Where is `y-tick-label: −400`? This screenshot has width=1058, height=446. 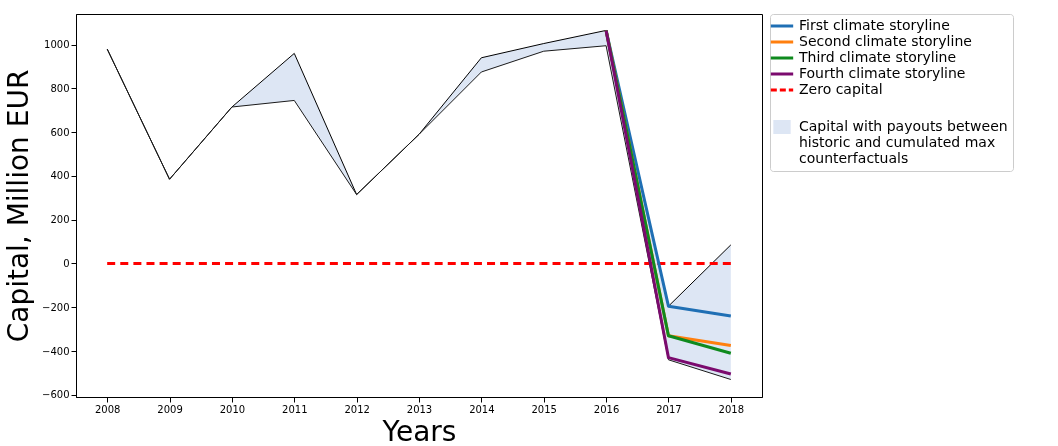
y-tick-label: −400 is located at coordinates (56, 351).